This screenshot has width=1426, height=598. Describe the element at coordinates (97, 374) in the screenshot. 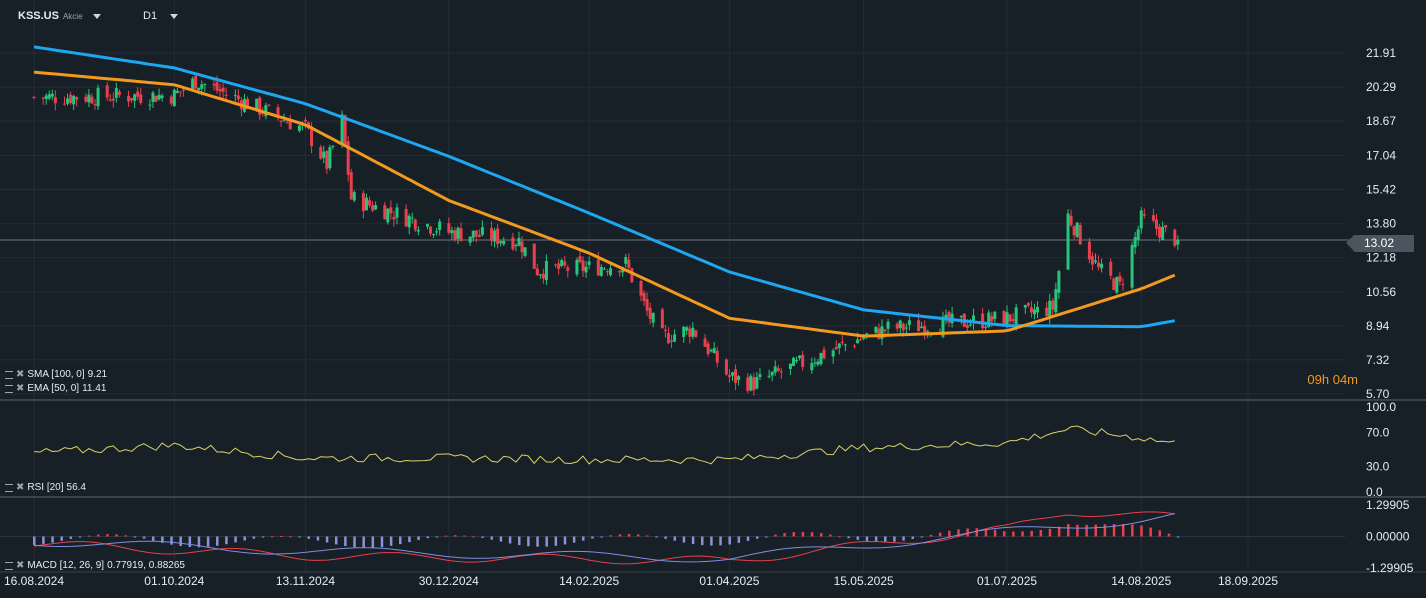

I see `sma-legend-value: 9.21` at that location.